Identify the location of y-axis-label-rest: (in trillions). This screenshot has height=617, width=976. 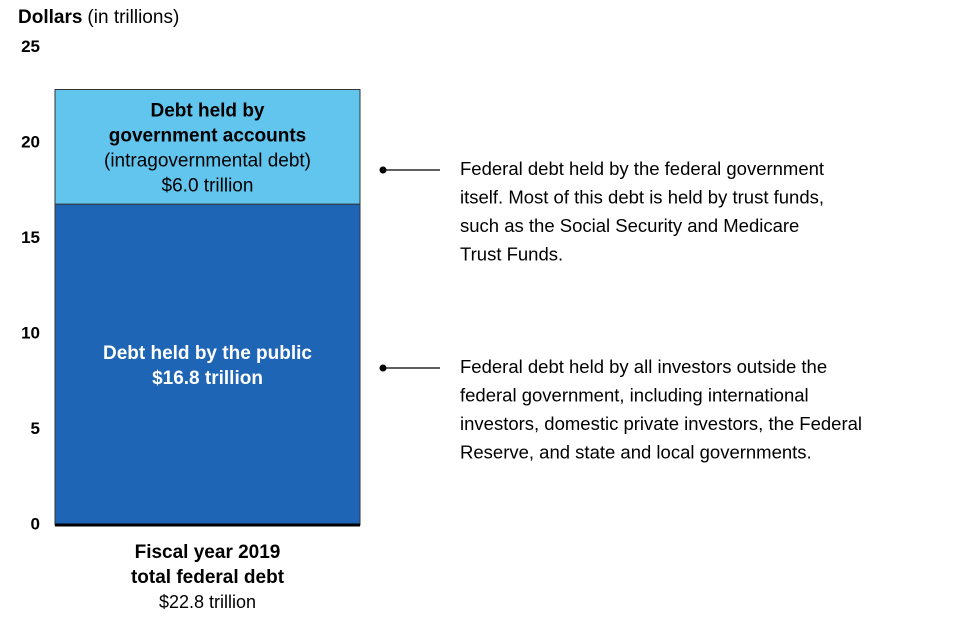
(133, 17).